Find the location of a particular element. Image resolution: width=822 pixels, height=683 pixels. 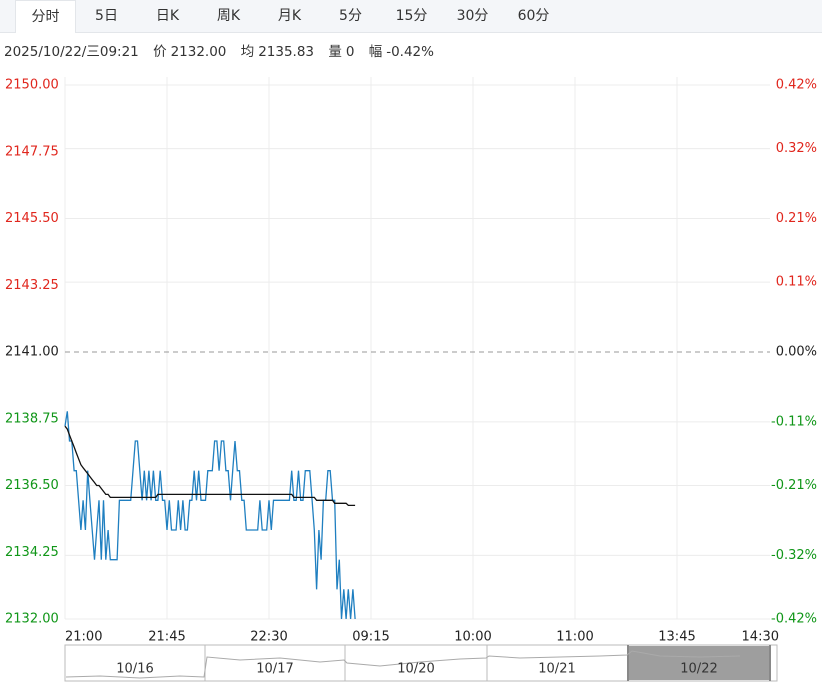

x-tick-label: 21:00 is located at coordinates (83, 637).